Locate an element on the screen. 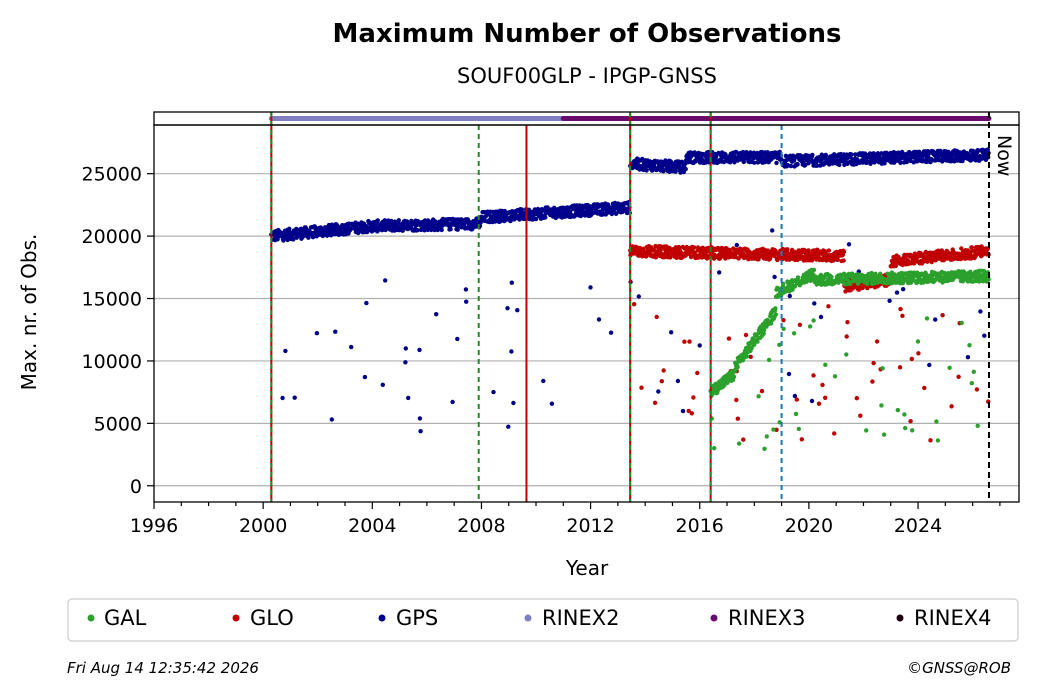  y-tick-label: 0 is located at coordinates (136, 487).